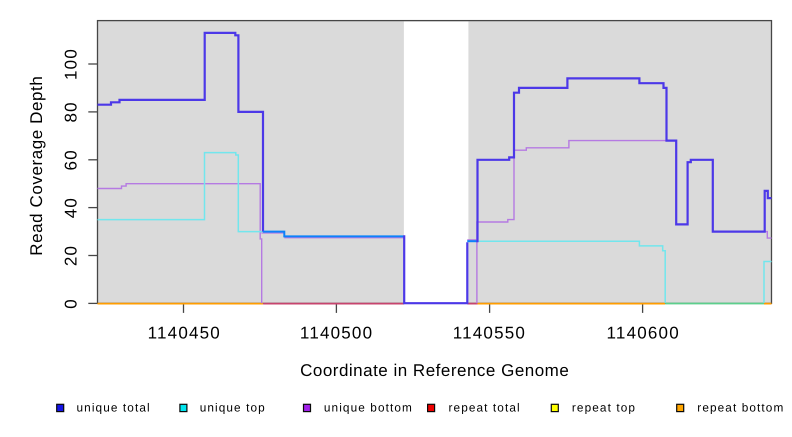  What do you see at coordinates (368, 407) in the screenshot?
I see `svg-text: unique bottom` at bounding box center [368, 407].